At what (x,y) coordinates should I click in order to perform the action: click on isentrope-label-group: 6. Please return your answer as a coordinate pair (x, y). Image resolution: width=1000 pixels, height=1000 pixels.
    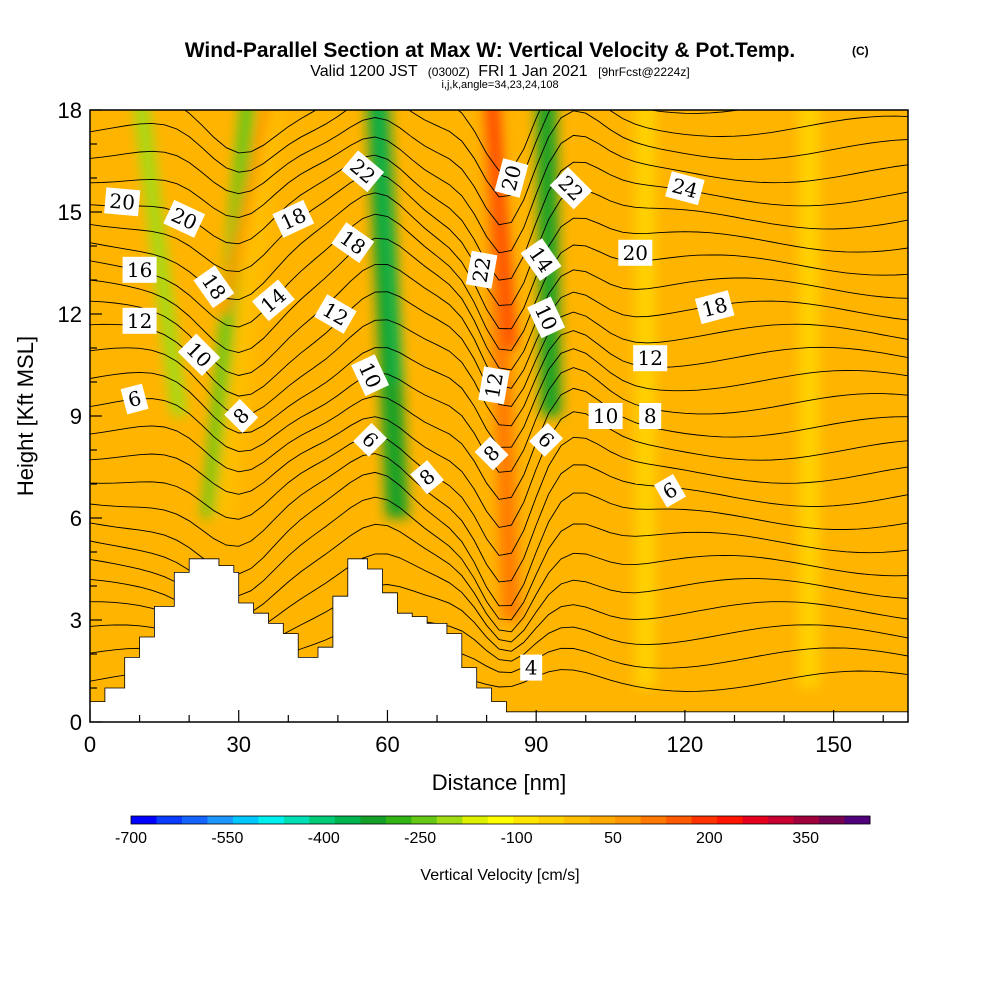
    Looking at the image, I should click on (670, 491).